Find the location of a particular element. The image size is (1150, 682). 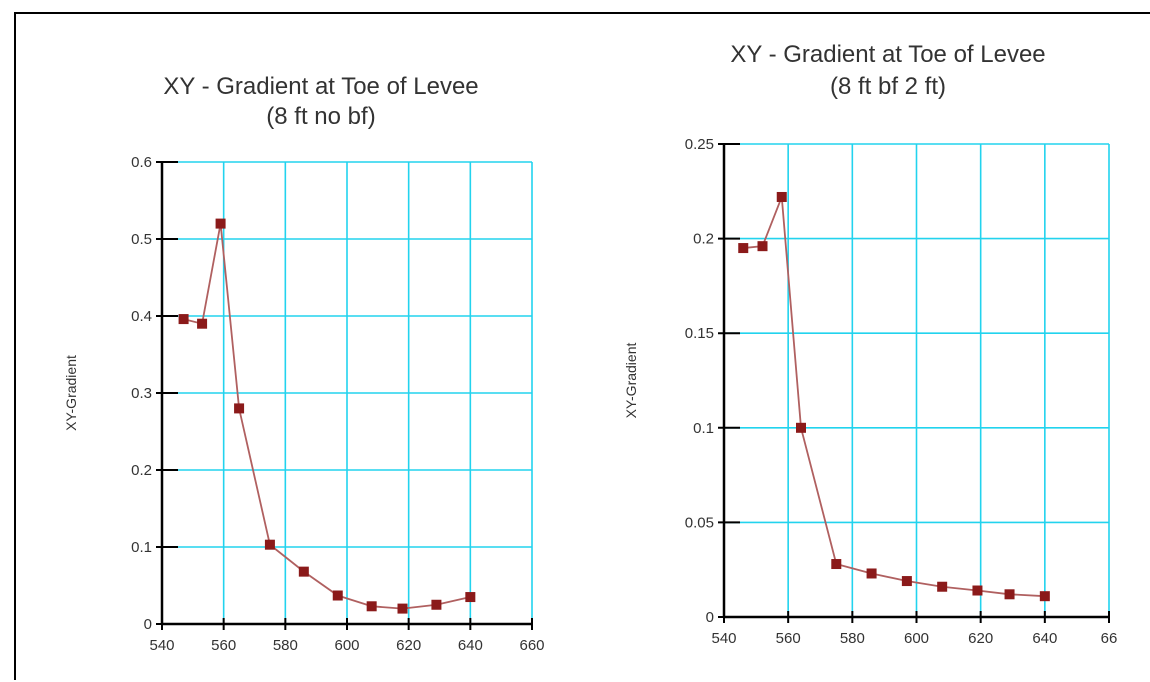

y-tick-label: 0.3 is located at coordinates (141, 393).